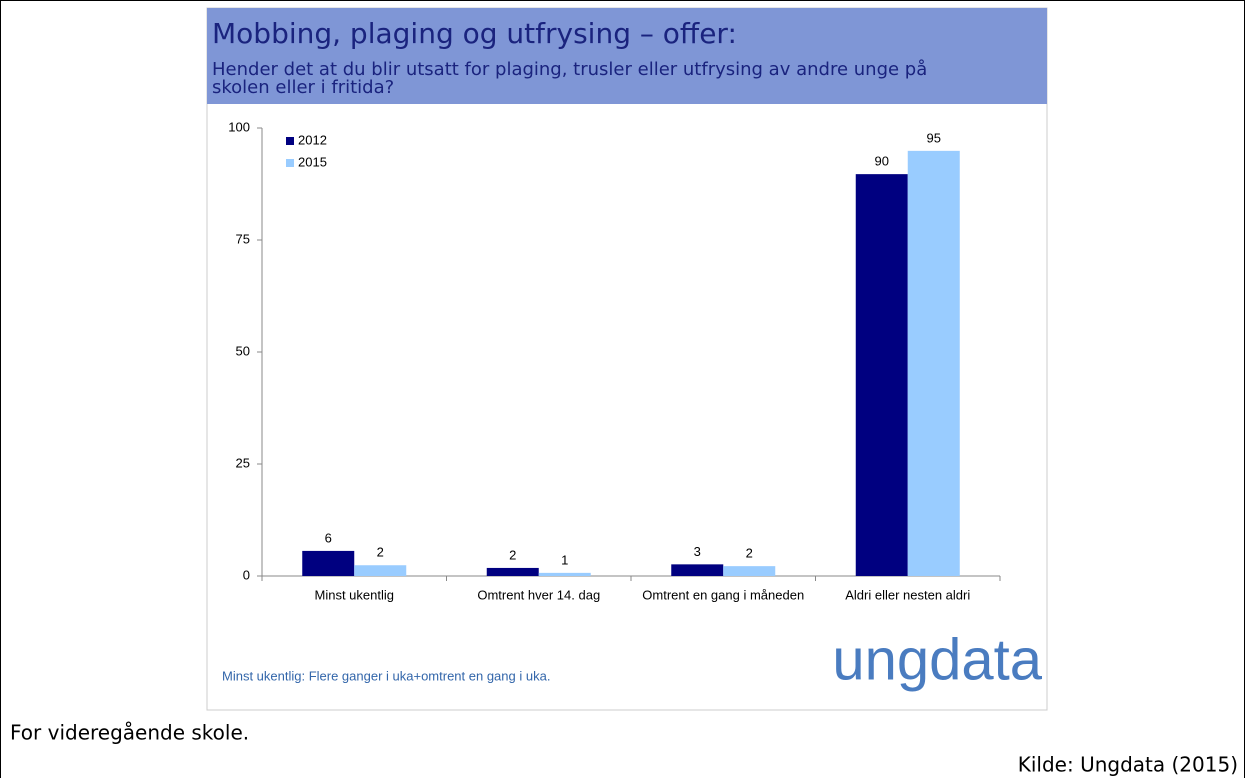 The width and height of the screenshot is (1245, 782). Describe the element at coordinates (934, 137) in the screenshot. I see `value-label: 95` at that location.